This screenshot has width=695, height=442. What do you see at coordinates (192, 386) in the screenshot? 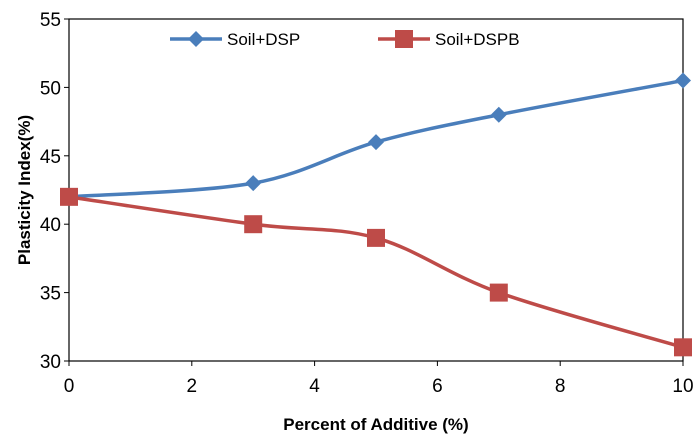
I see `x-tick-label: 2` at bounding box center [192, 386].